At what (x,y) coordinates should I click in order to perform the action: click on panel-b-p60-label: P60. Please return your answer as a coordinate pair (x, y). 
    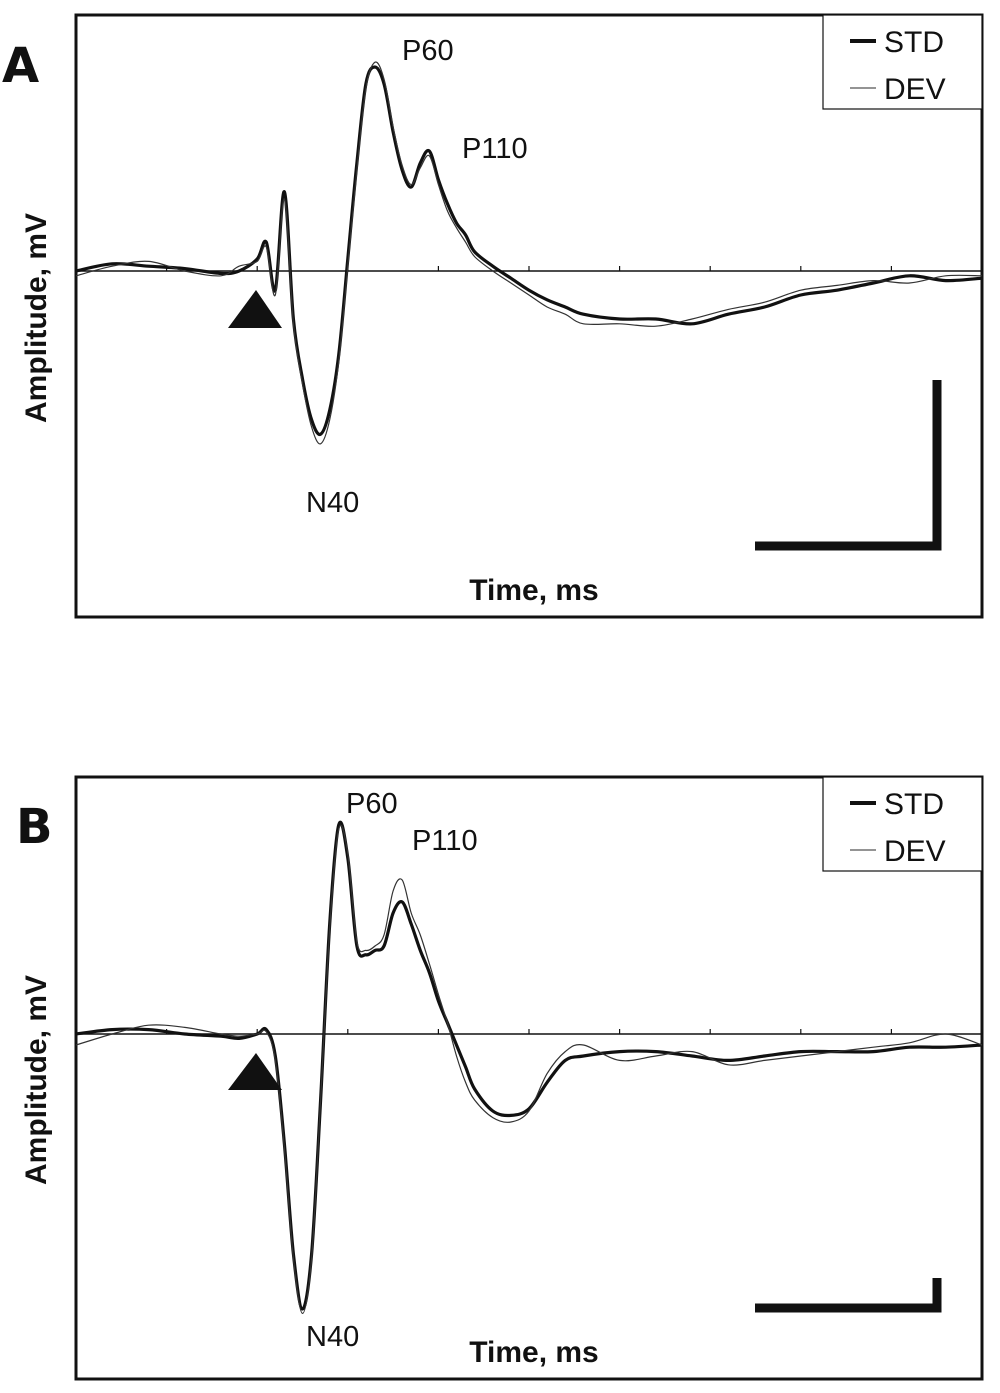
    Looking at the image, I should click on (372, 804).